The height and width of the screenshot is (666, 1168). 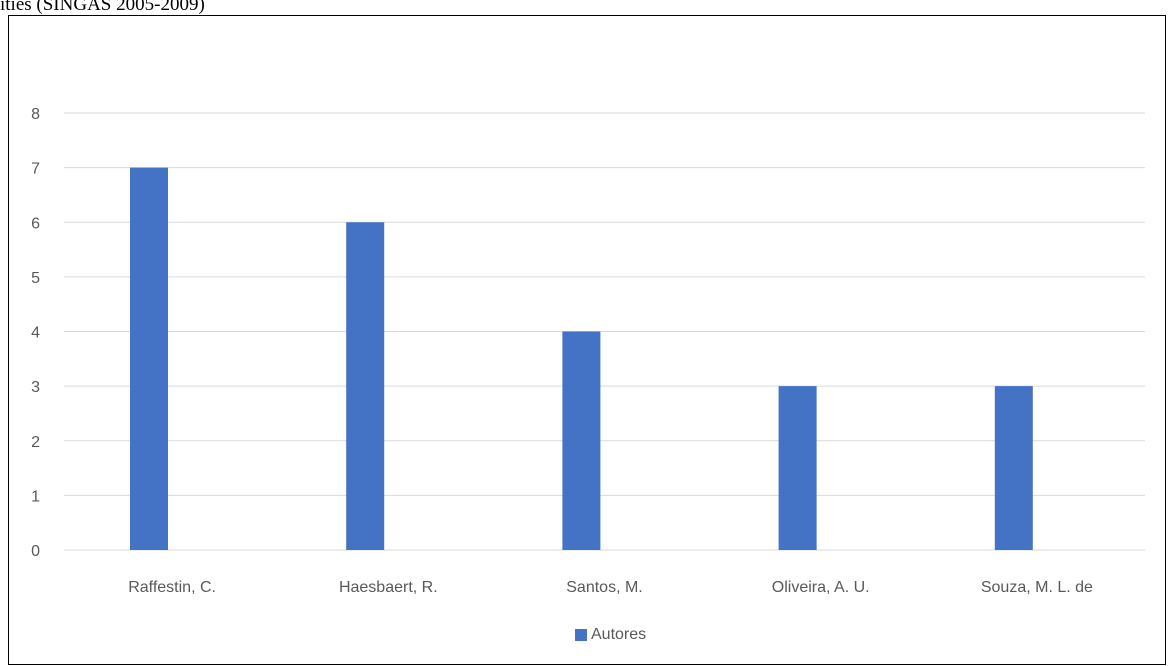 What do you see at coordinates (35, 169) in the screenshot?
I see `y-tick-label: 7` at bounding box center [35, 169].